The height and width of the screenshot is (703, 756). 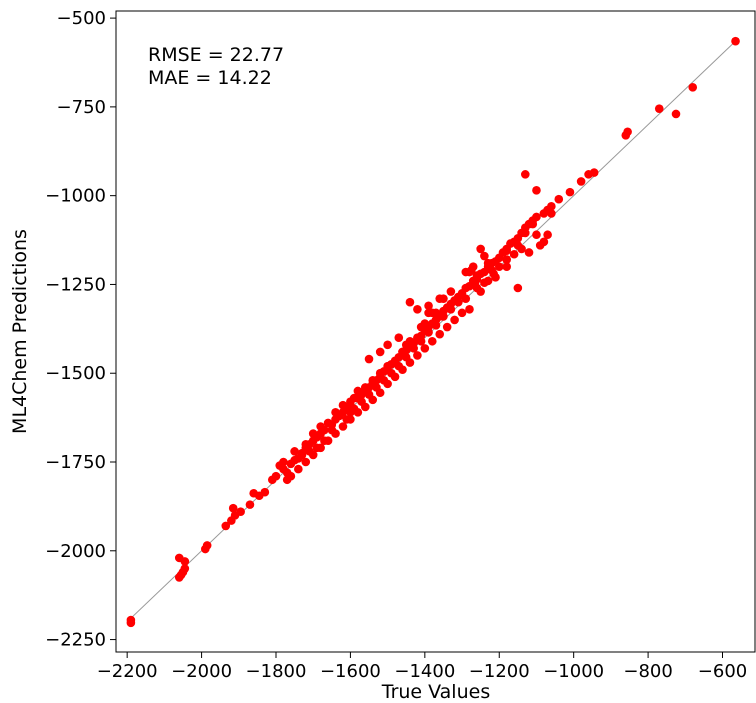 What do you see at coordinates (81, 107) in the screenshot?
I see `y-tick-label: −750` at bounding box center [81, 107].